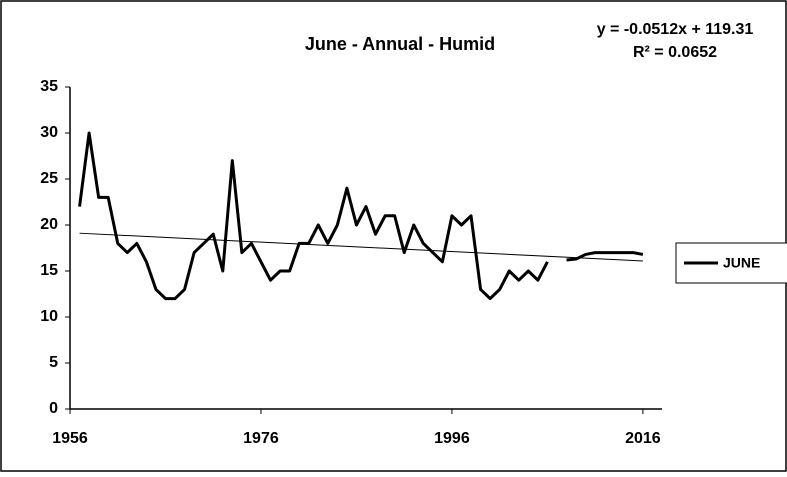  I want to click on y-tick-label: 35, so click(49, 86).